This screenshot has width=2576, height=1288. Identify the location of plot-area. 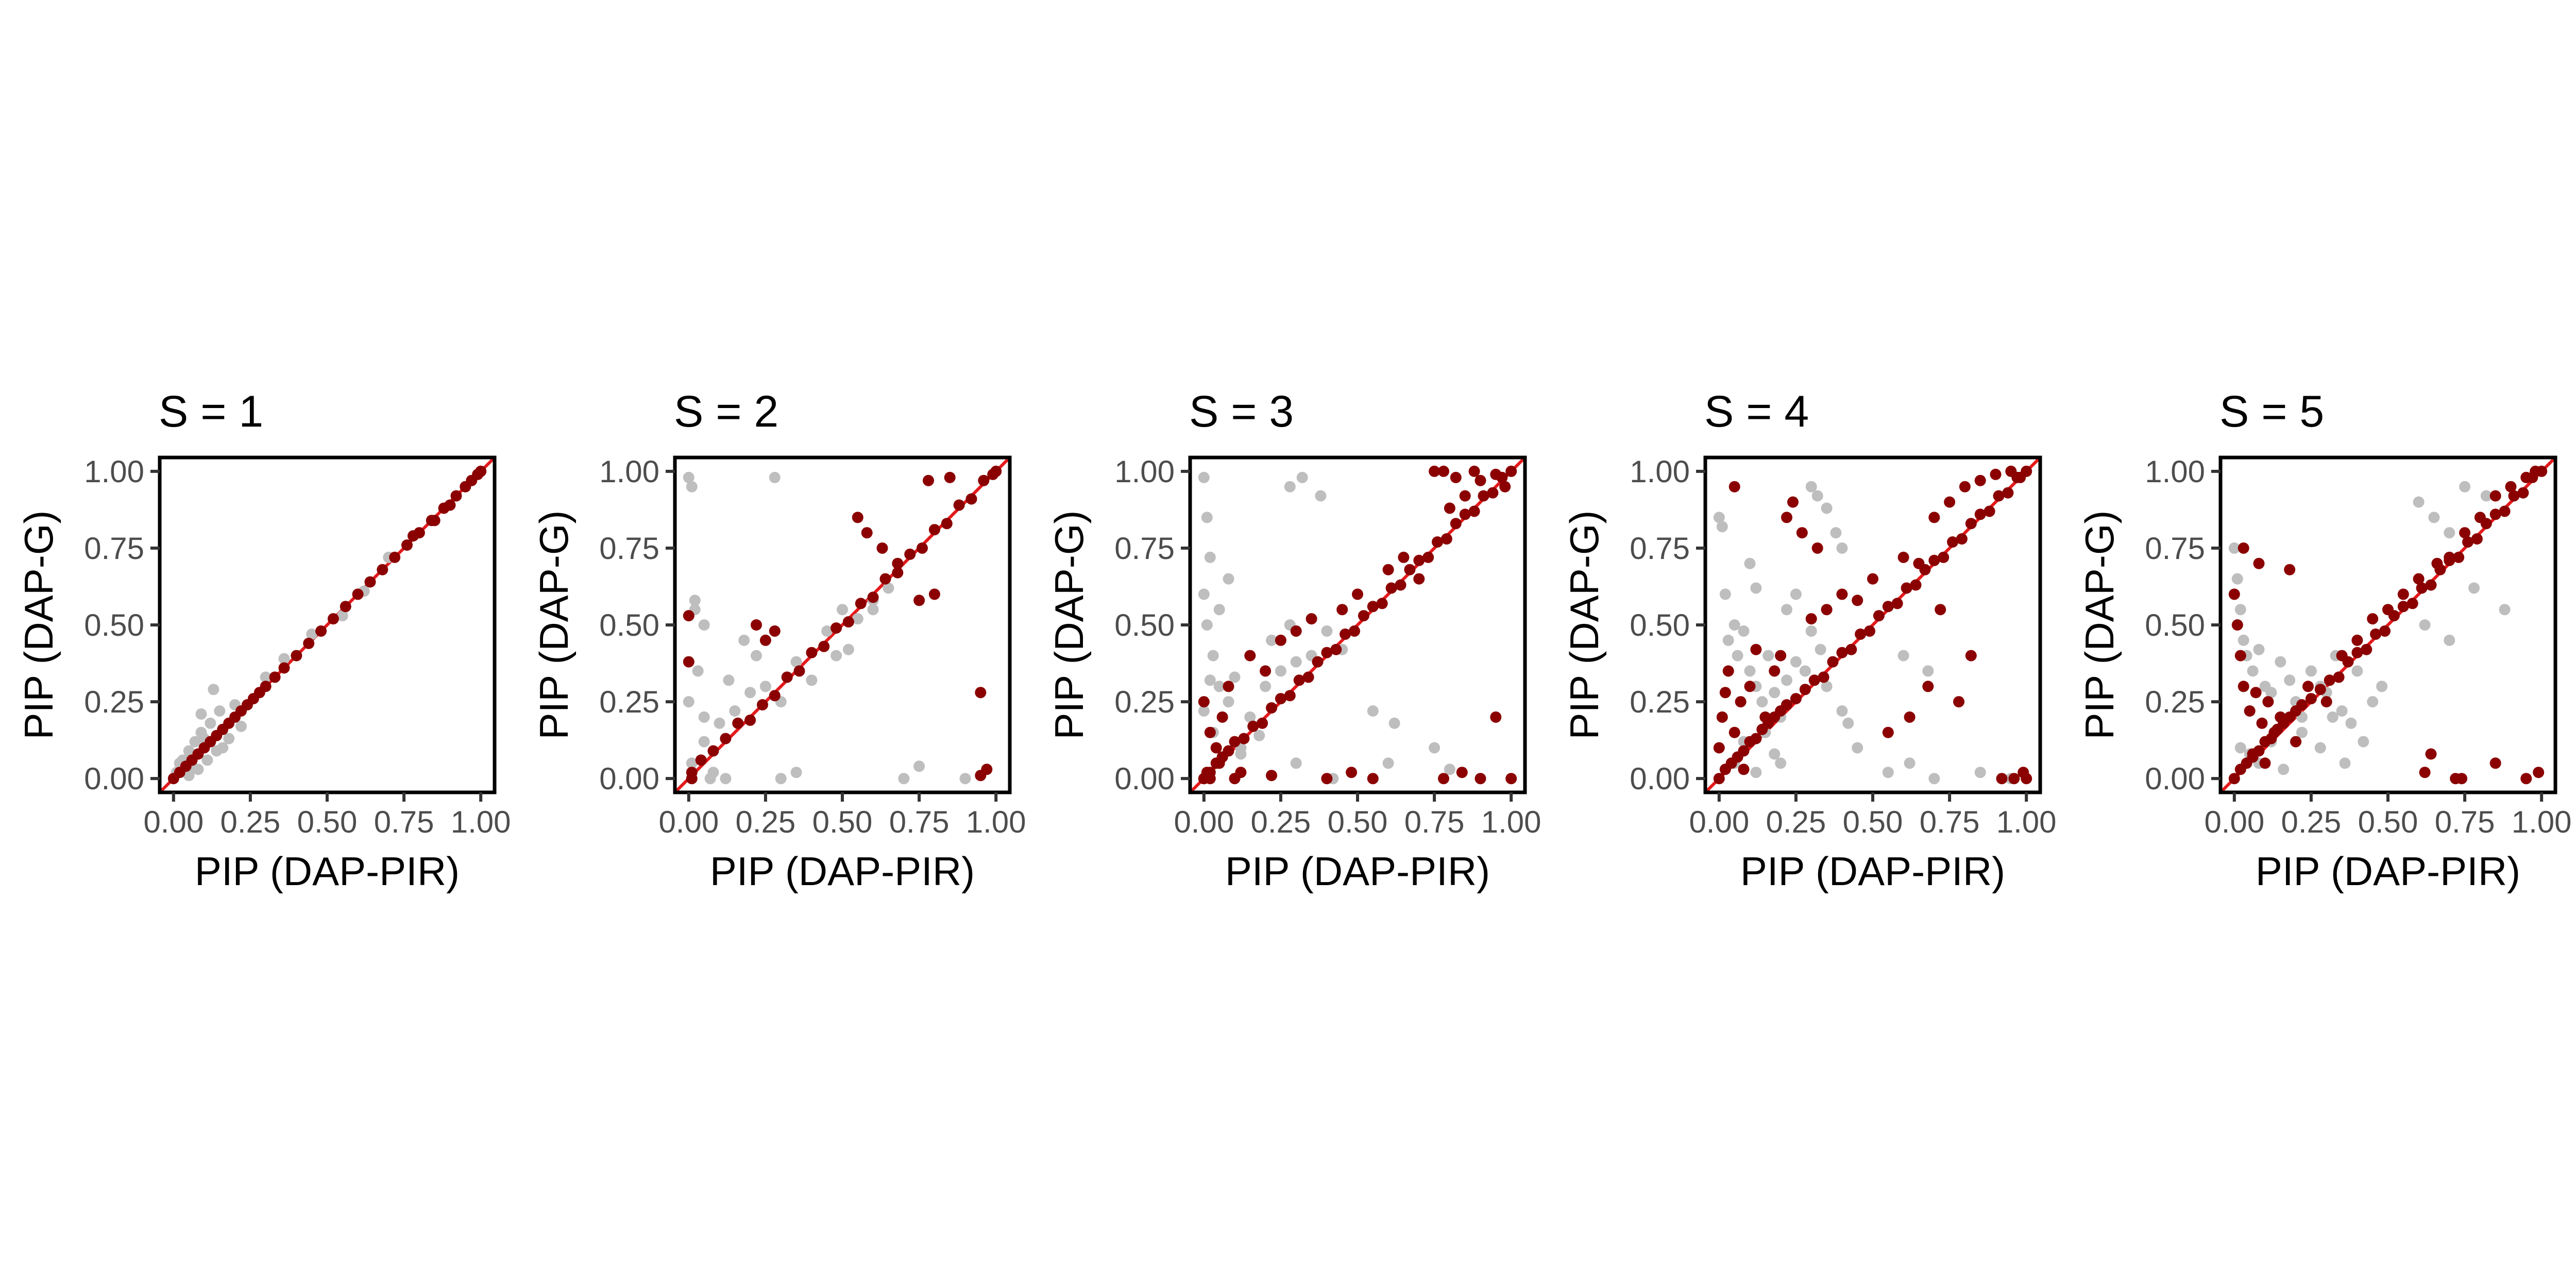
(1872, 624).